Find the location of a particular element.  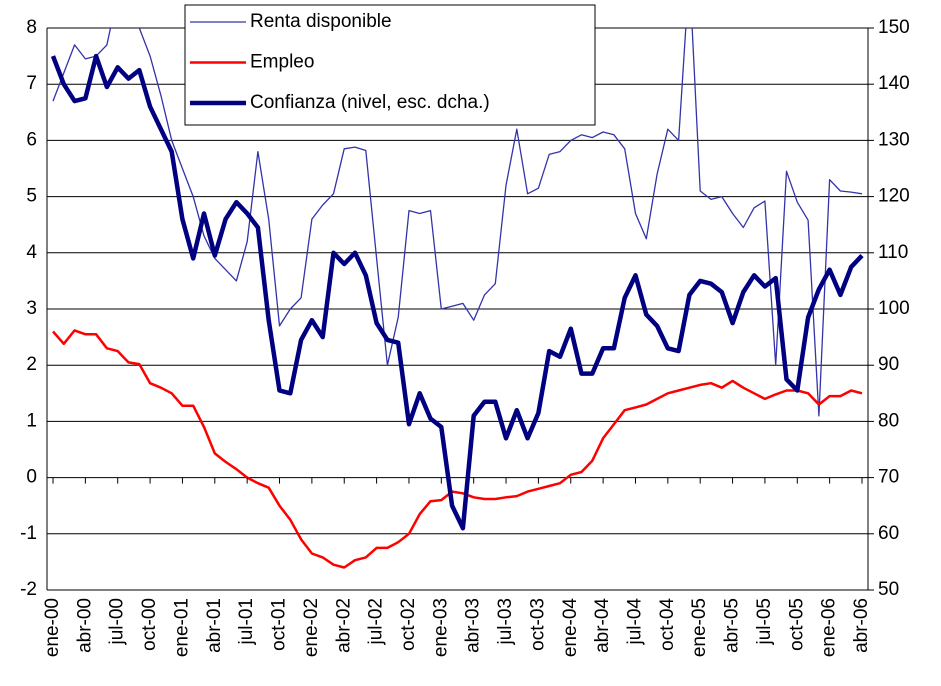

y-tick-label: -1 is located at coordinates (28, 533).